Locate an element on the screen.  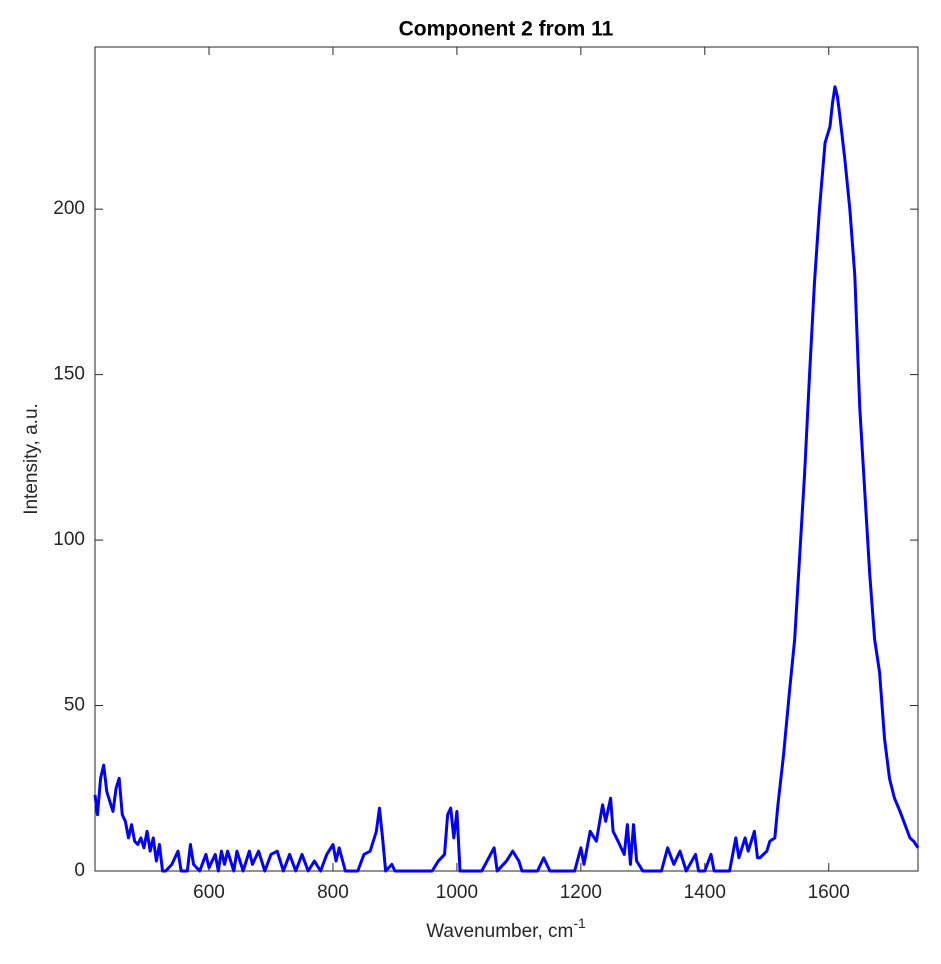
x-axis-label-text: Wavenumber, cm is located at coordinates (499, 931).